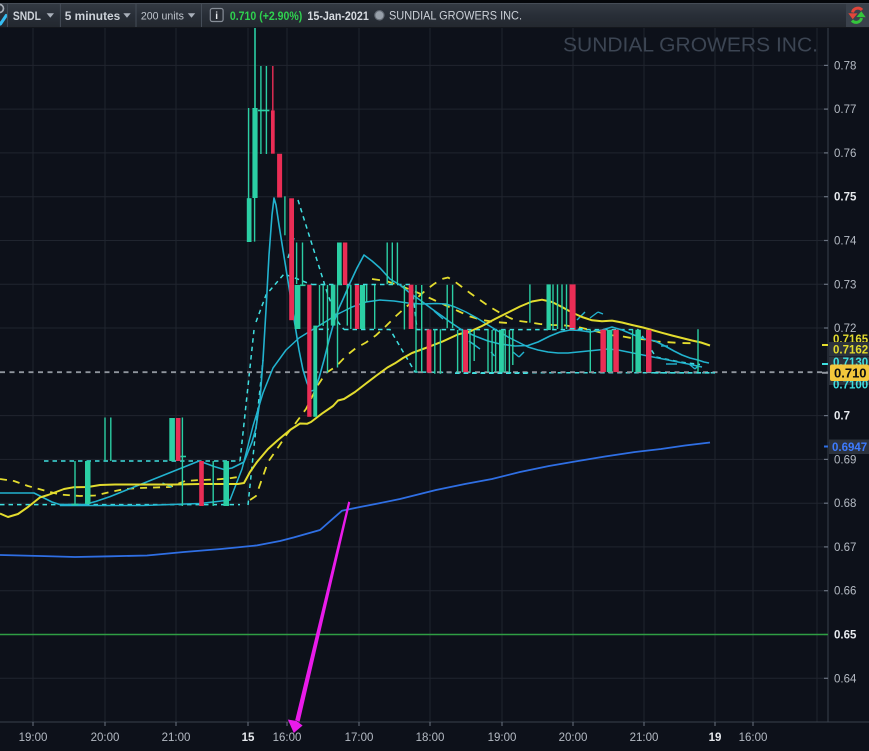 This screenshot has height=751, width=869. I want to click on svg-text: 15-Jan-2021, so click(338, 16).